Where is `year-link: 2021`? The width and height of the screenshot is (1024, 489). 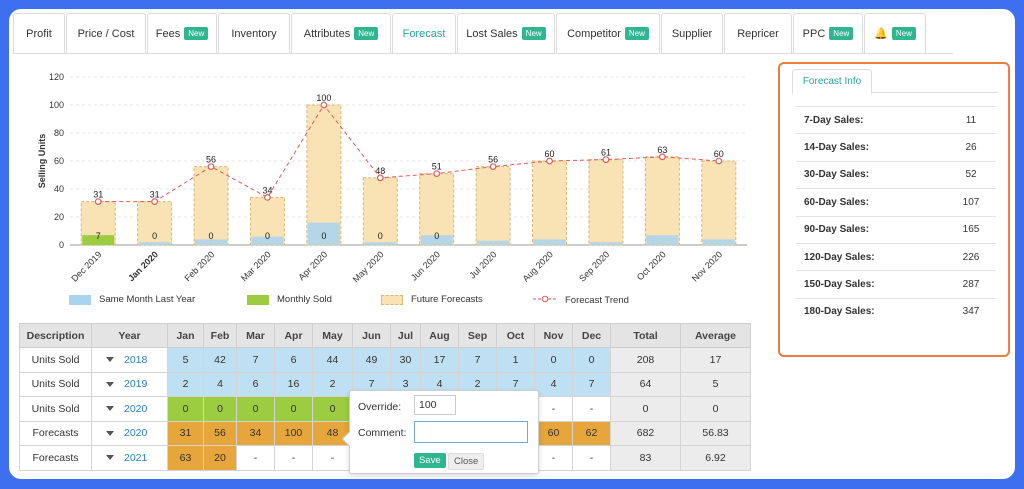 year-link: 2021 is located at coordinates (136, 457).